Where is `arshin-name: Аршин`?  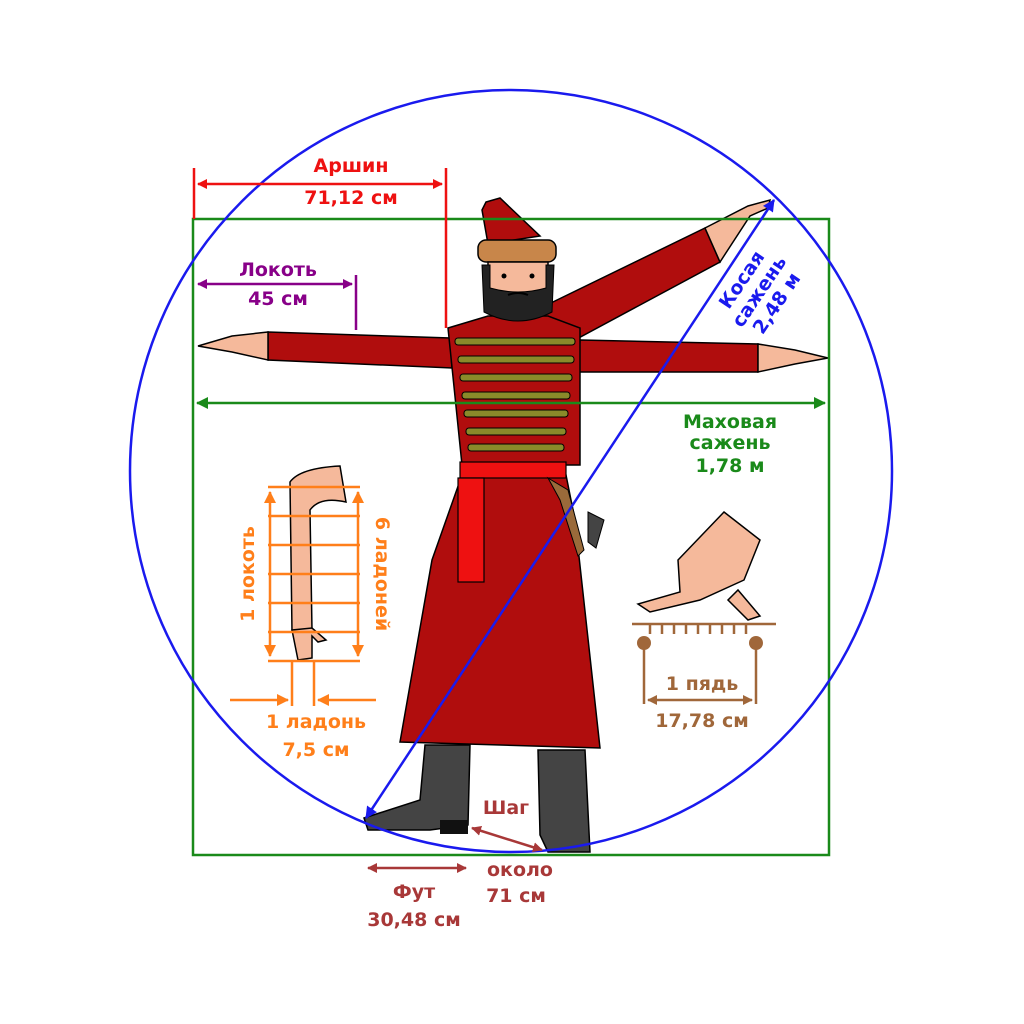 arshin-name: Аршин is located at coordinates (351, 166).